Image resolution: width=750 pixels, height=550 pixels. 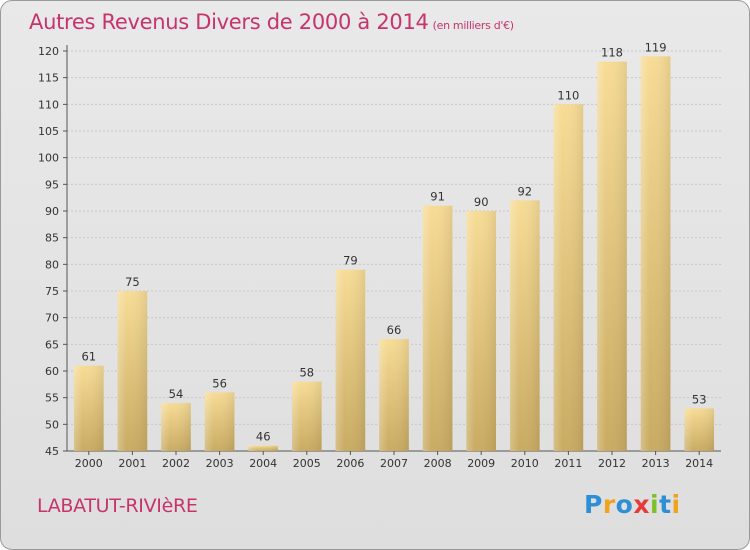 I want to click on y-tick-label: 70, so click(x=52, y=318).